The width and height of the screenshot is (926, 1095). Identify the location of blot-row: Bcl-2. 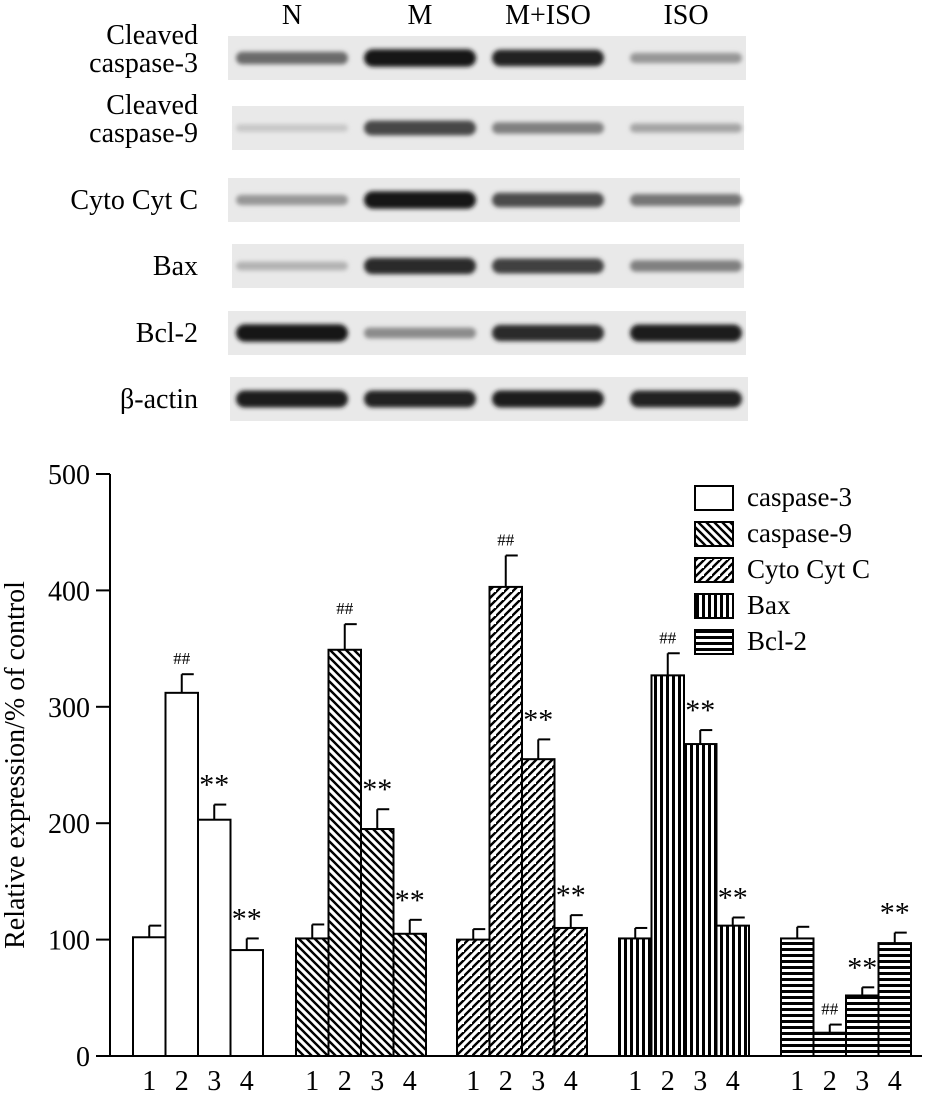
(441, 333).